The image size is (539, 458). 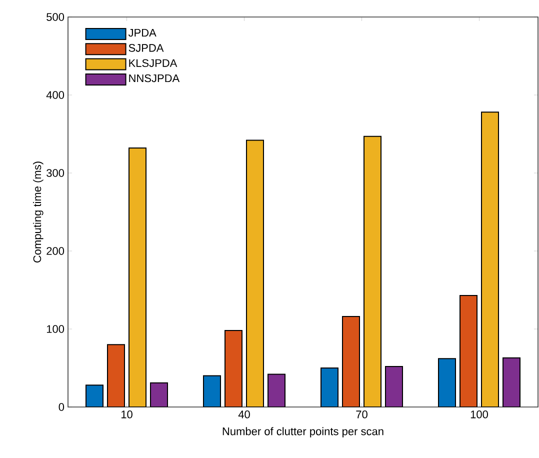 I want to click on legend-label: KLSJPDA, so click(x=153, y=63).